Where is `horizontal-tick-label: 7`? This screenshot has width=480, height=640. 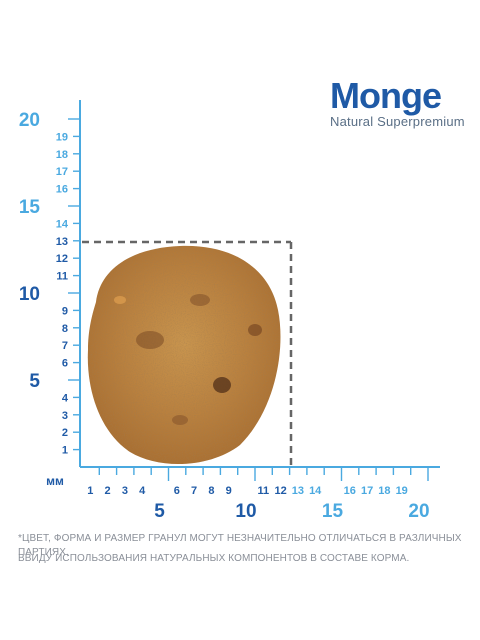
horizontal-tick-label: 7 is located at coordinates (194, 491).